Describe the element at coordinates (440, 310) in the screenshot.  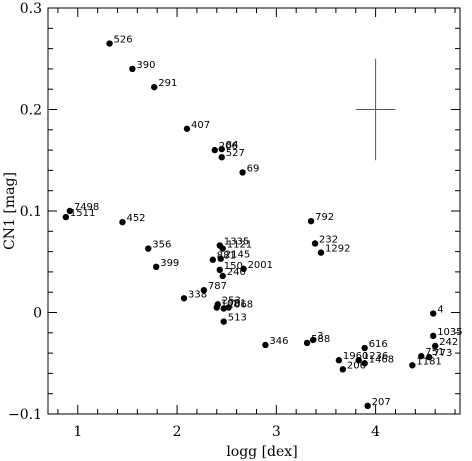
I see `point-label: 4` at that location.